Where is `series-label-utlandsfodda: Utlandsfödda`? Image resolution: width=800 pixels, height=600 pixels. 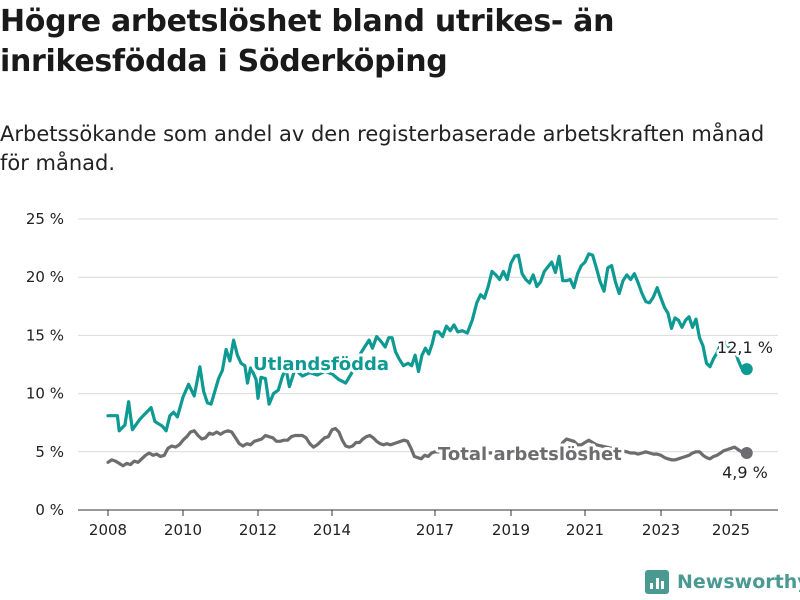
series-label-utlandsfodda: Utlandsfödda is located at coordinates (321, 364).